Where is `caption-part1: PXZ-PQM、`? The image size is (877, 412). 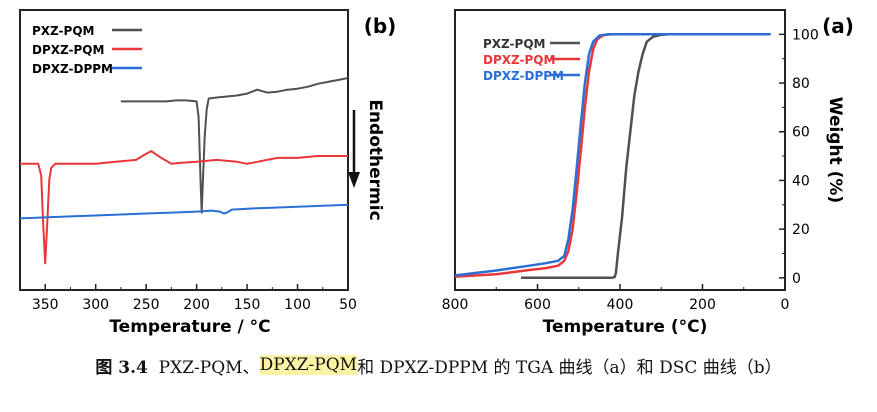
caption-part1: PXZ-PQM、 is located at coordinates (209, 367).